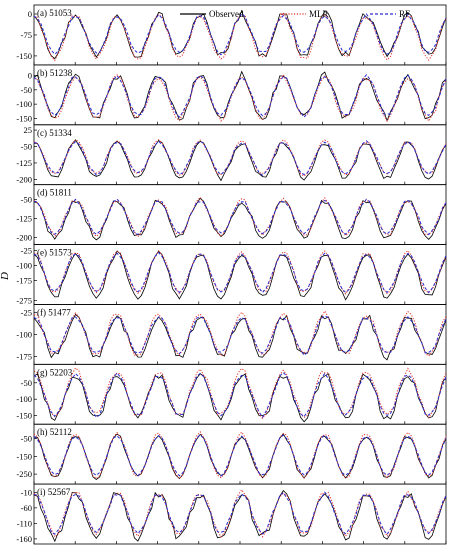  I want to click on panel-label: (d) 51811, so click(54, 193).